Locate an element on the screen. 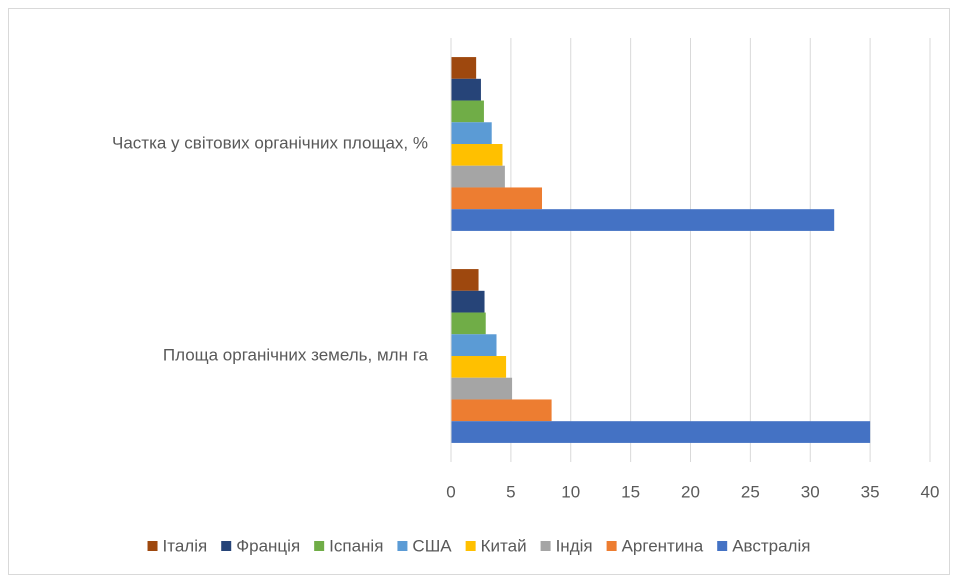 This screenshot has width=959, height=586. x-tick-label: 5 is located at coordinates (510, 491).